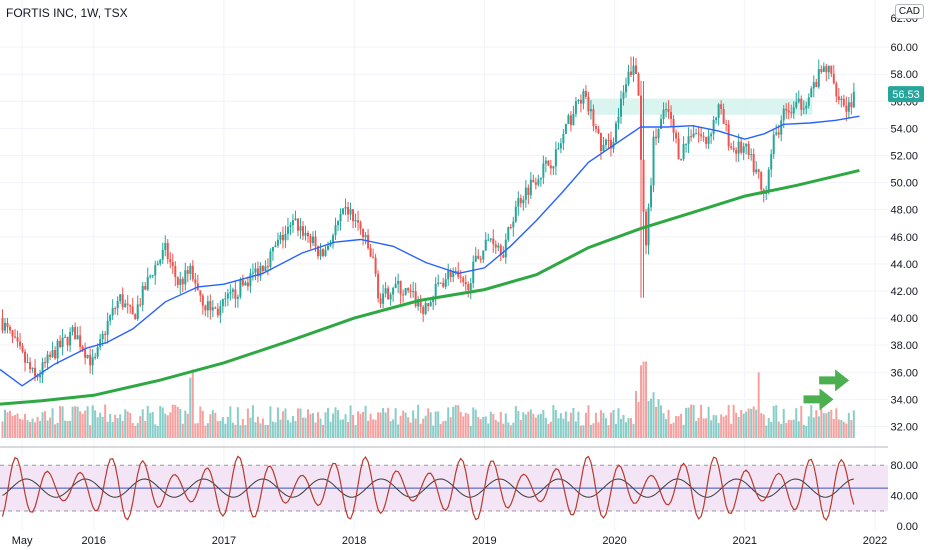  I want to click on currency-button: CAD, so click(909, 11).